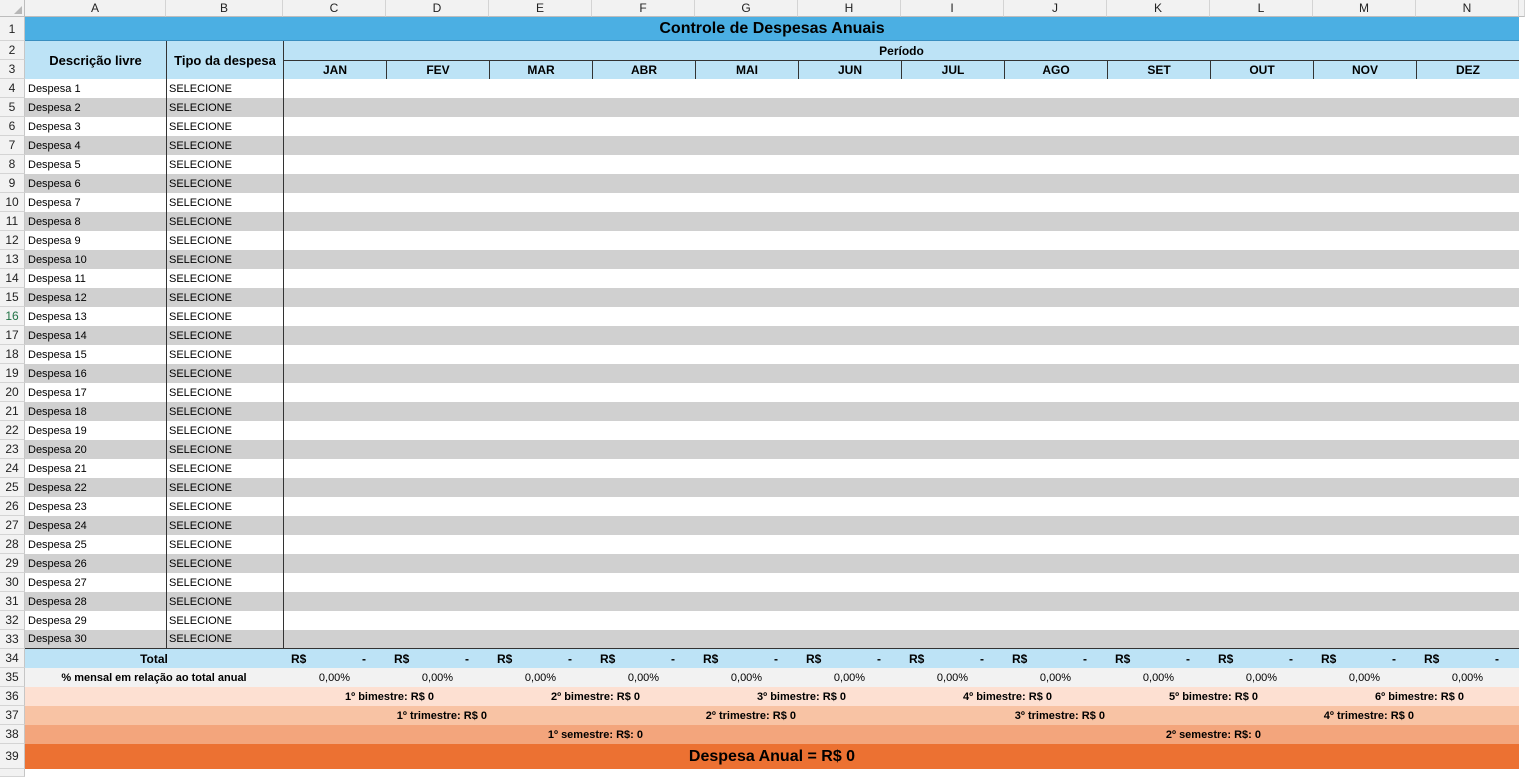 Image resolution: width=1525 pixels, height=777 pixels. Describe the element at coordinates (12, 354) in the screenshot. I see `row-header-18: 18` at that location.